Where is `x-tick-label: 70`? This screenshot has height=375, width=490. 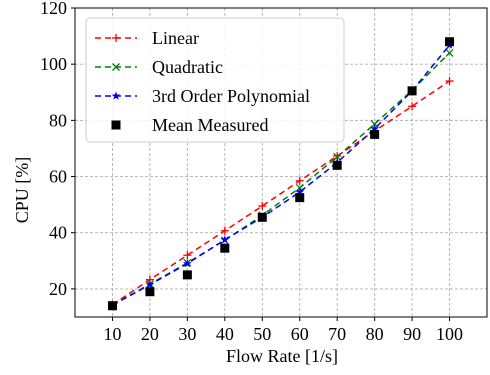 x-tick-label: 70 is located at coordinates (337, 334).